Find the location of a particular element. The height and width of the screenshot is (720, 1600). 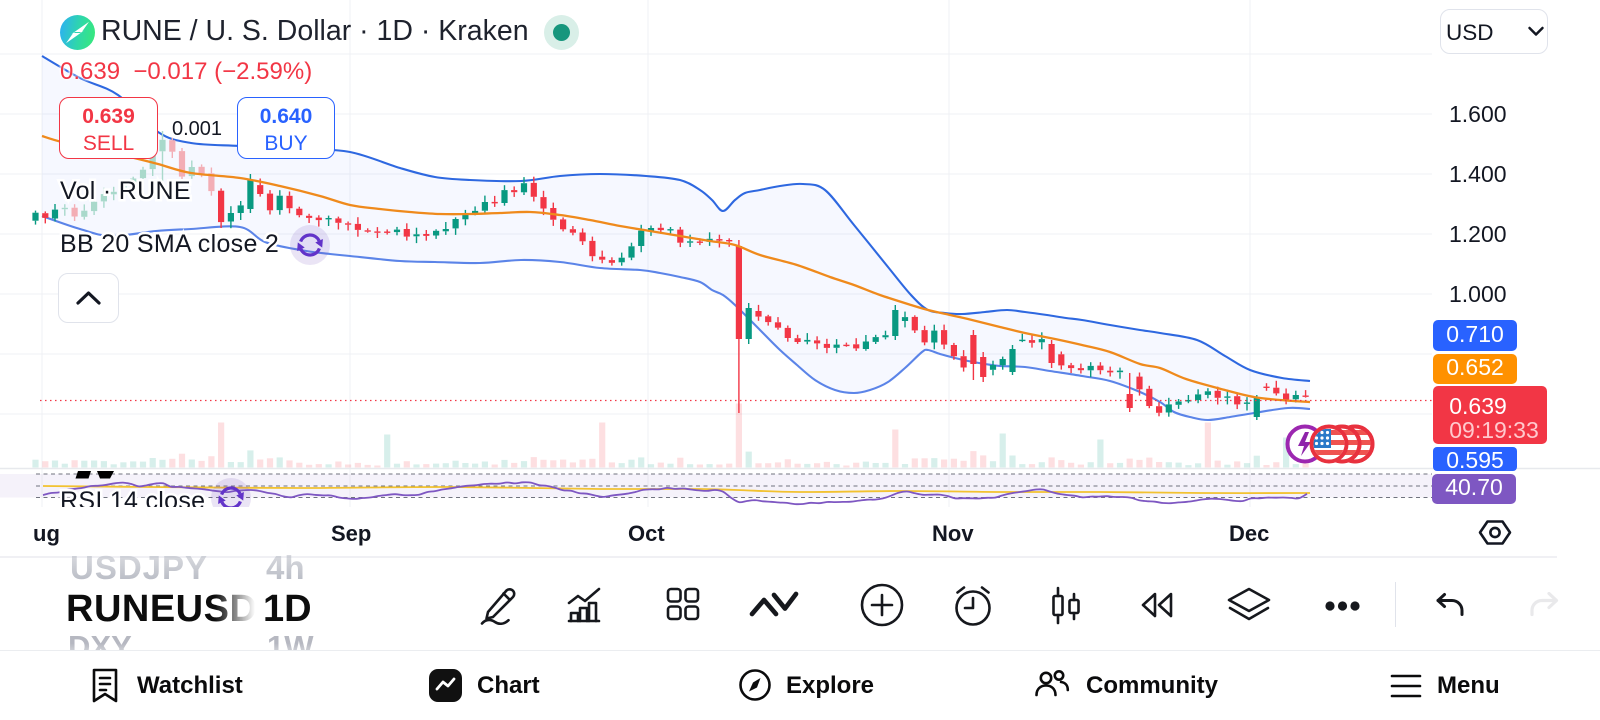

svg-text: 0.652 is located at coordinates (1475, 367).